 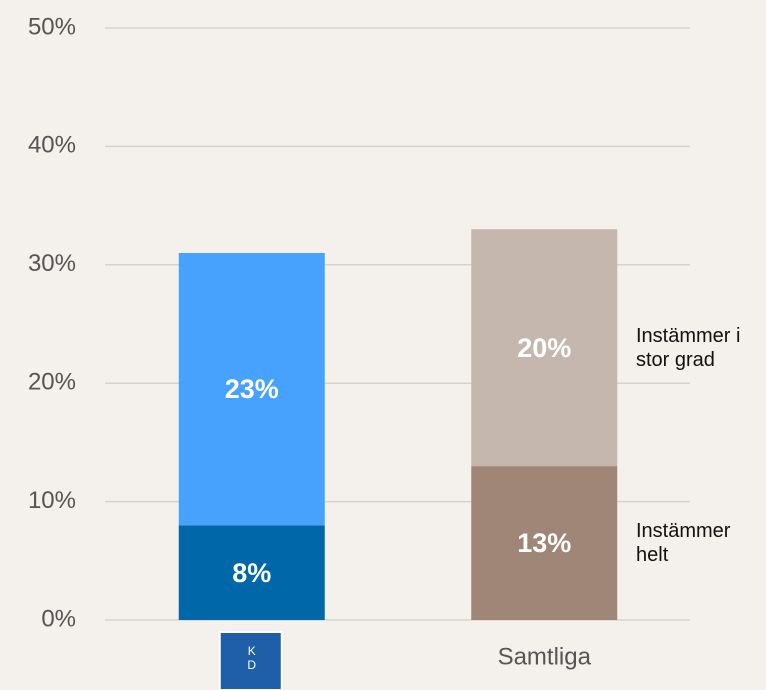 I want to click on y-tick-label: 30%, so click(x=52, y=263).